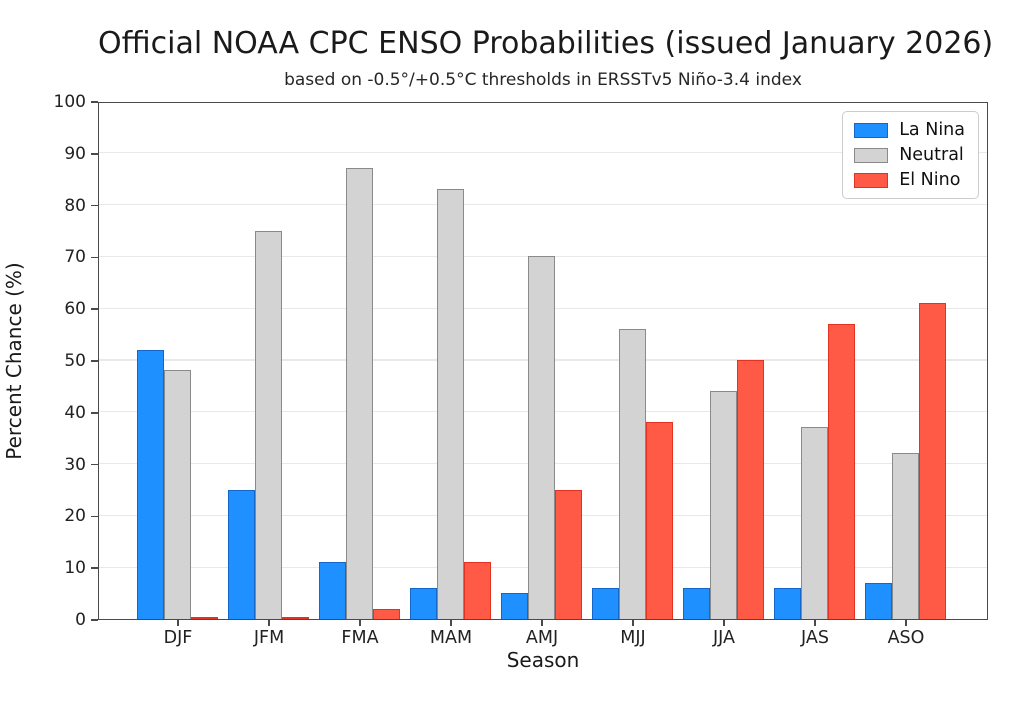  Describe the element at coordinates (871, 130) in the screenshot. I see `legend-swatch-la-nina` at that location.